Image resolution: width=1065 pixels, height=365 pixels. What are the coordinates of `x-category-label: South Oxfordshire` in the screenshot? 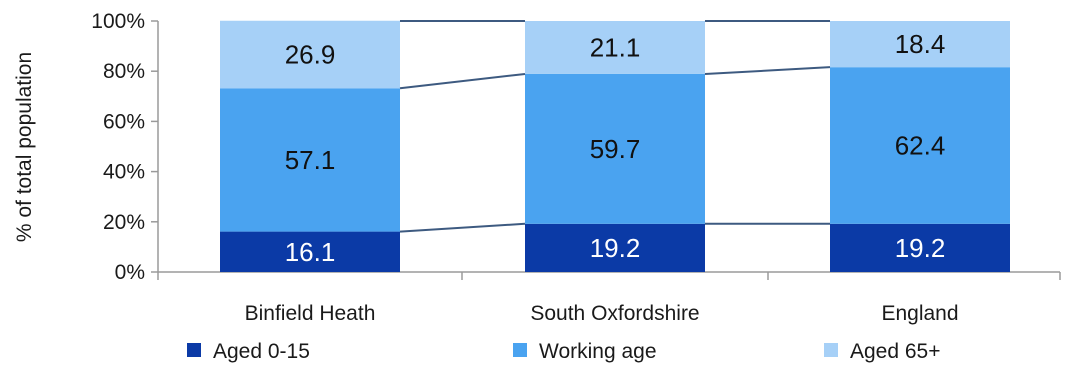 It's located at (614, 313).